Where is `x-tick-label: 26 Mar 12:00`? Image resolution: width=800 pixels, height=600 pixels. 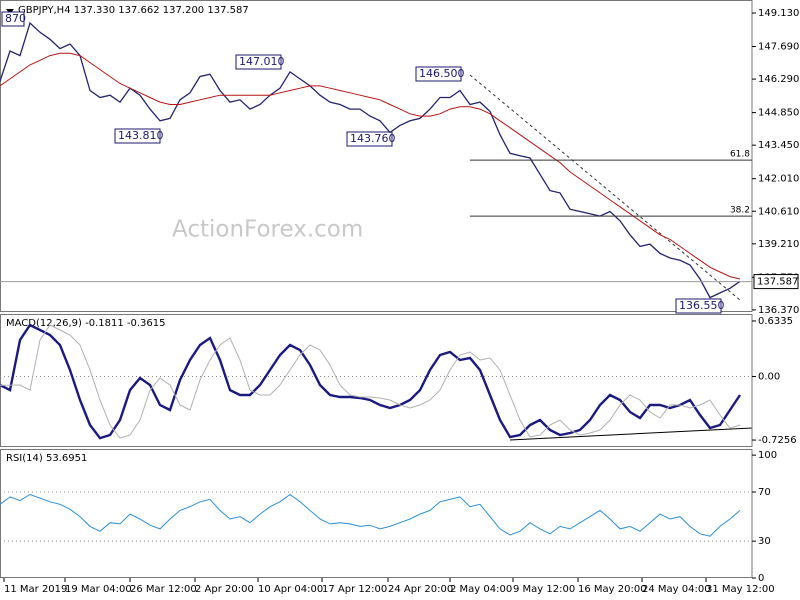
x-tick-label: 26 Mar 12:00 is located at coordinates (163, 589).